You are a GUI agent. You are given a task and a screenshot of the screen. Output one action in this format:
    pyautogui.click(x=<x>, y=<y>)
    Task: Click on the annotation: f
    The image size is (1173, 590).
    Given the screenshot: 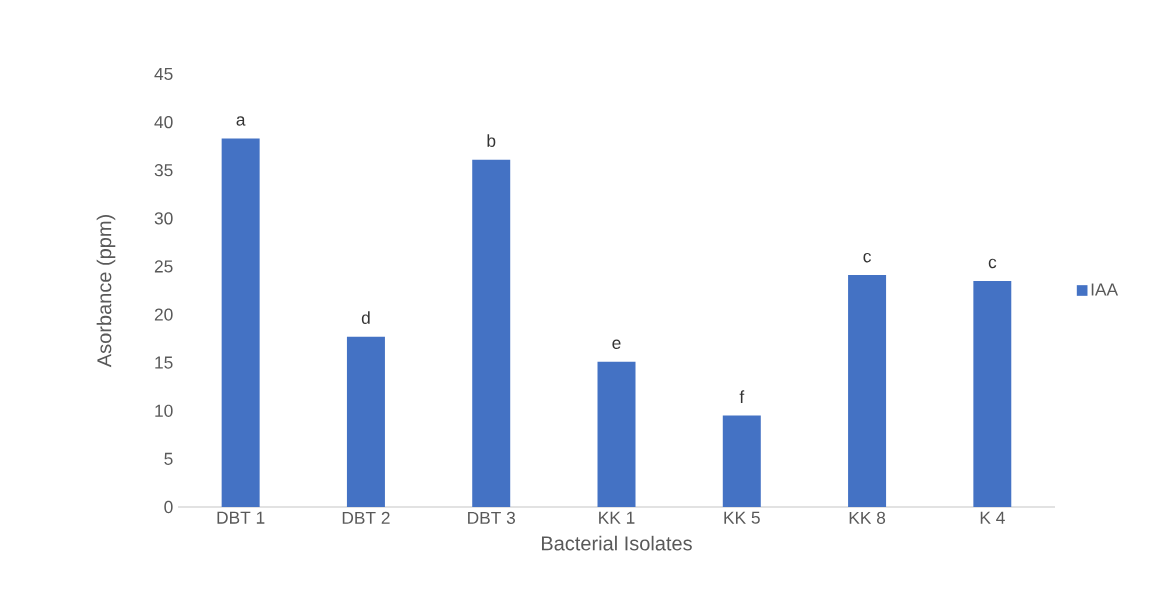 What is the action you would take?
    pyautogui.click(x=742, y=396)
    